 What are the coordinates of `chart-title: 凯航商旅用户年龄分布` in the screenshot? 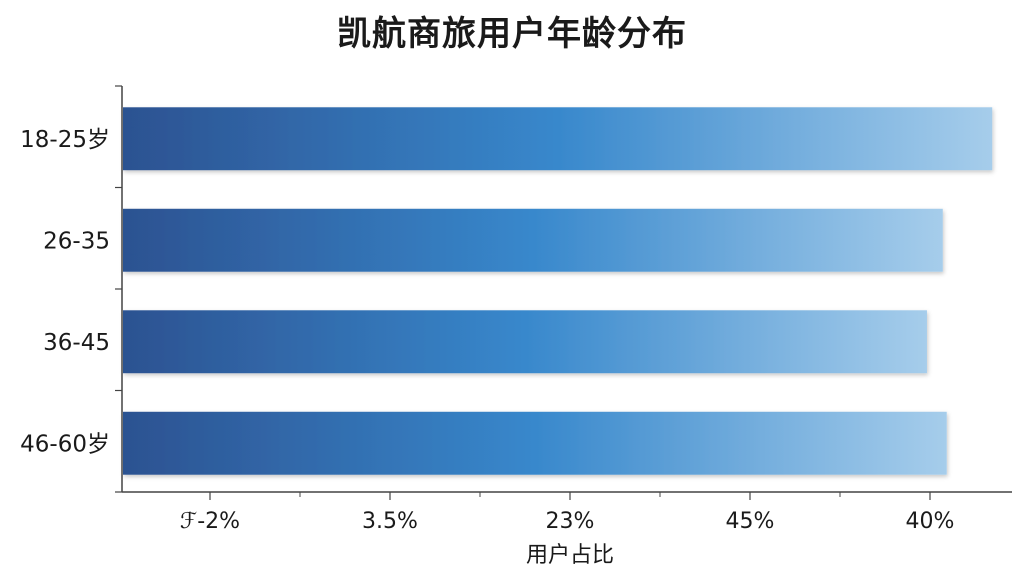 It's located at (512, 34).